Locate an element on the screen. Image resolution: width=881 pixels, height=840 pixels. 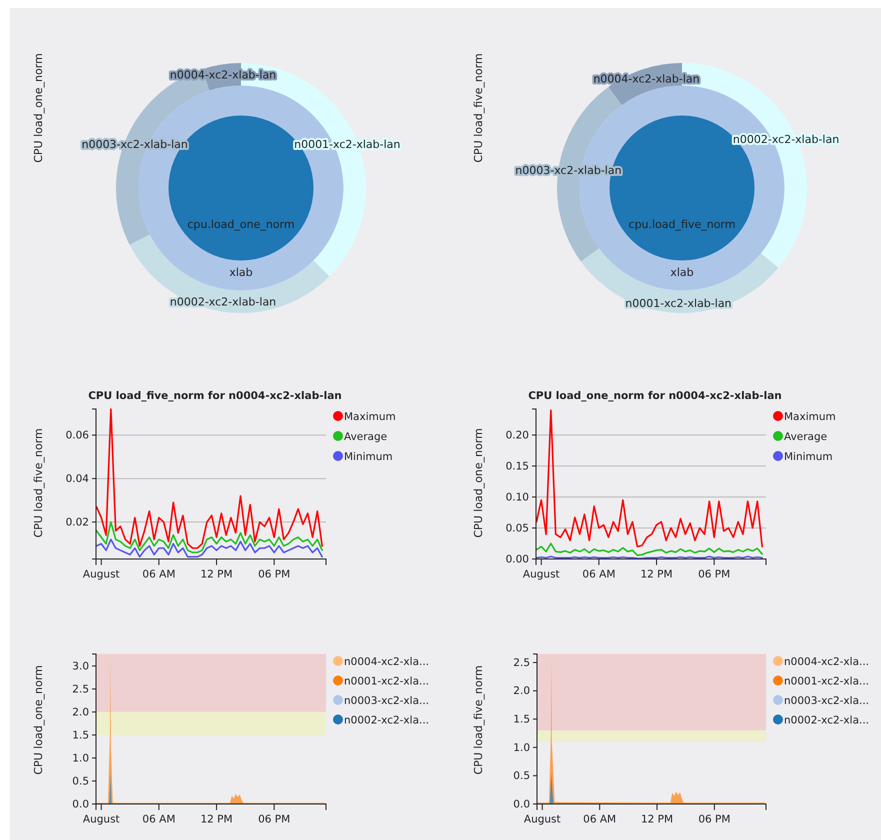
y-tick-label: 0.00 is located at coordinates (517, 559).